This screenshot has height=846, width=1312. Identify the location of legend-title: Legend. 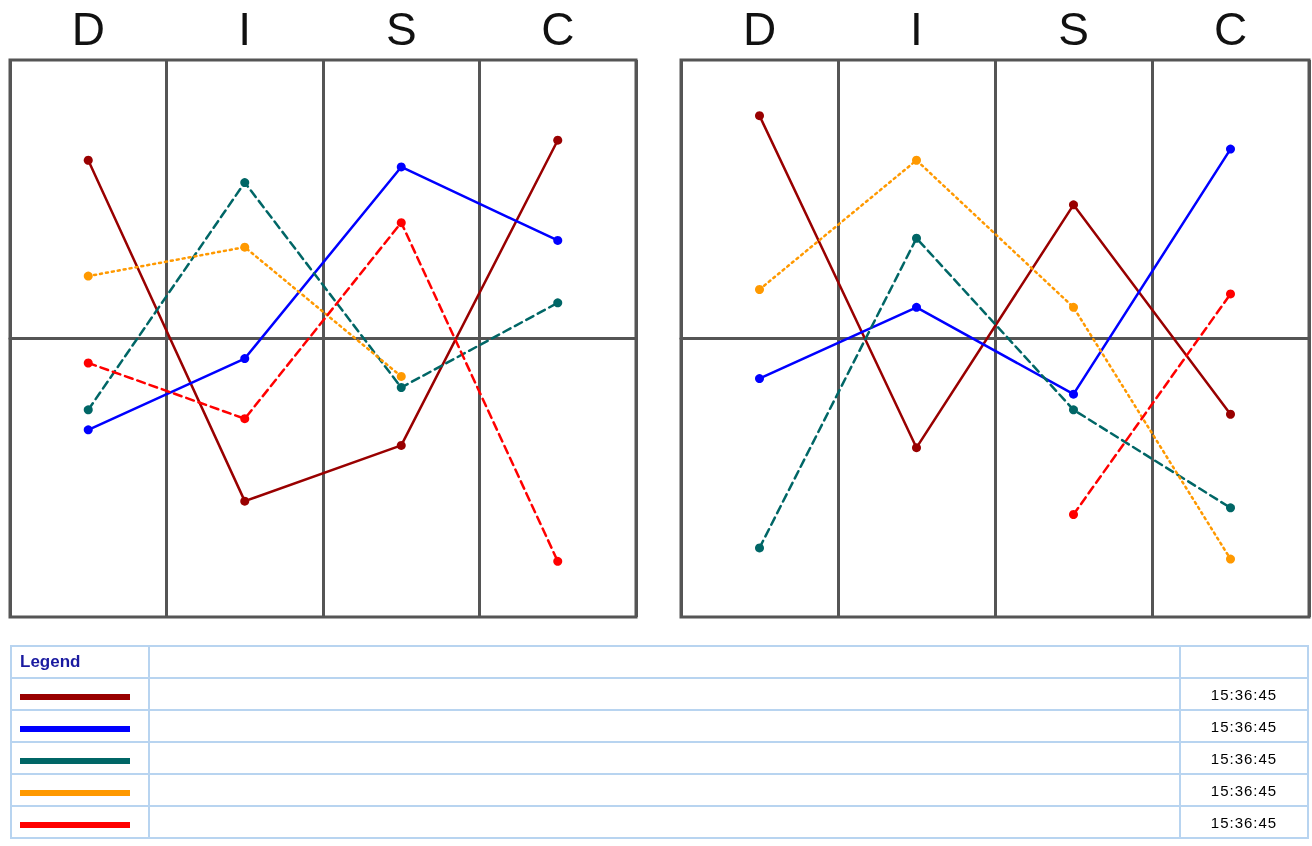
(80, 662).